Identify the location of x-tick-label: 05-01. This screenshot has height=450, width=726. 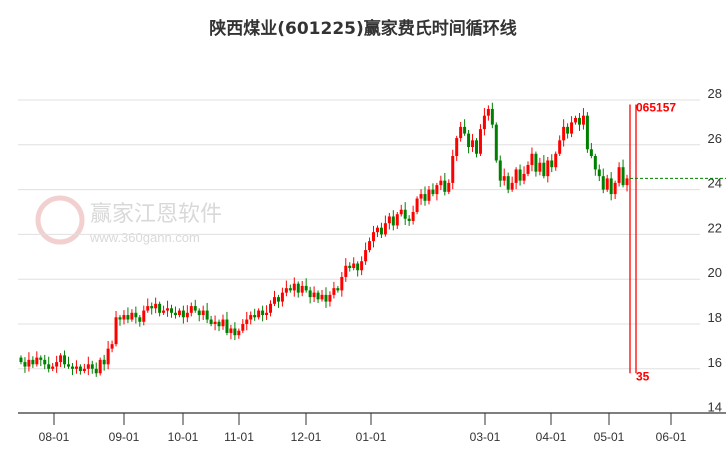
(609, 437).